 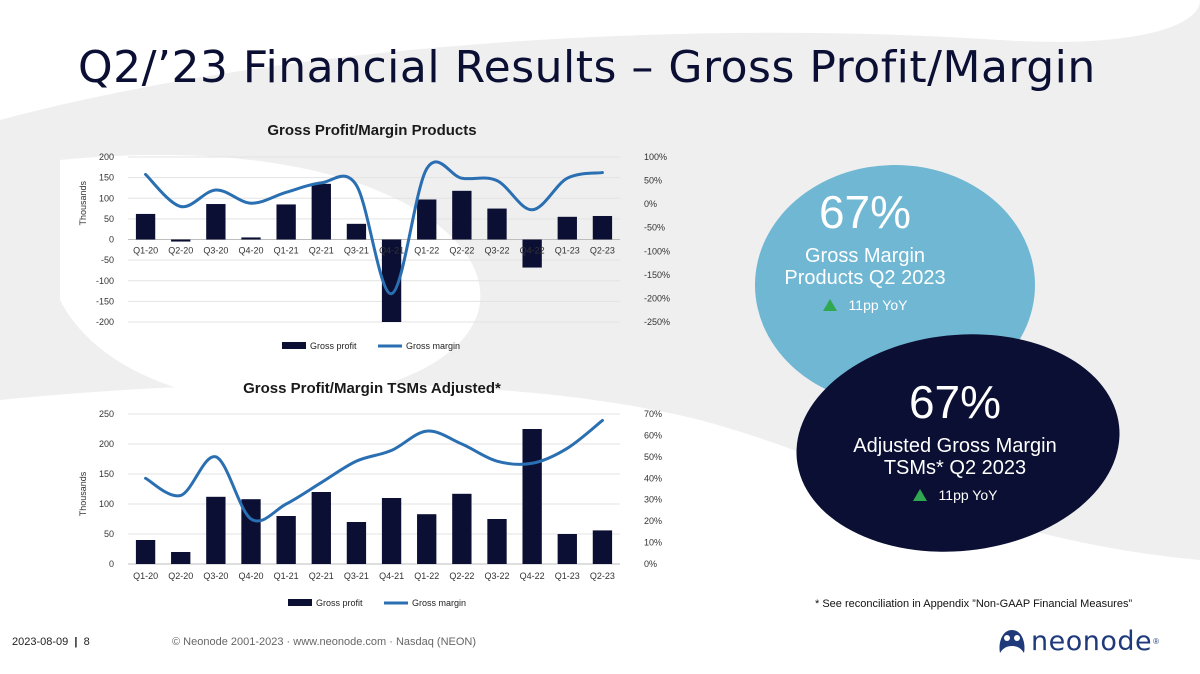 I want to click on footer-date: 2023-08-09, so click(x=40, y=642).